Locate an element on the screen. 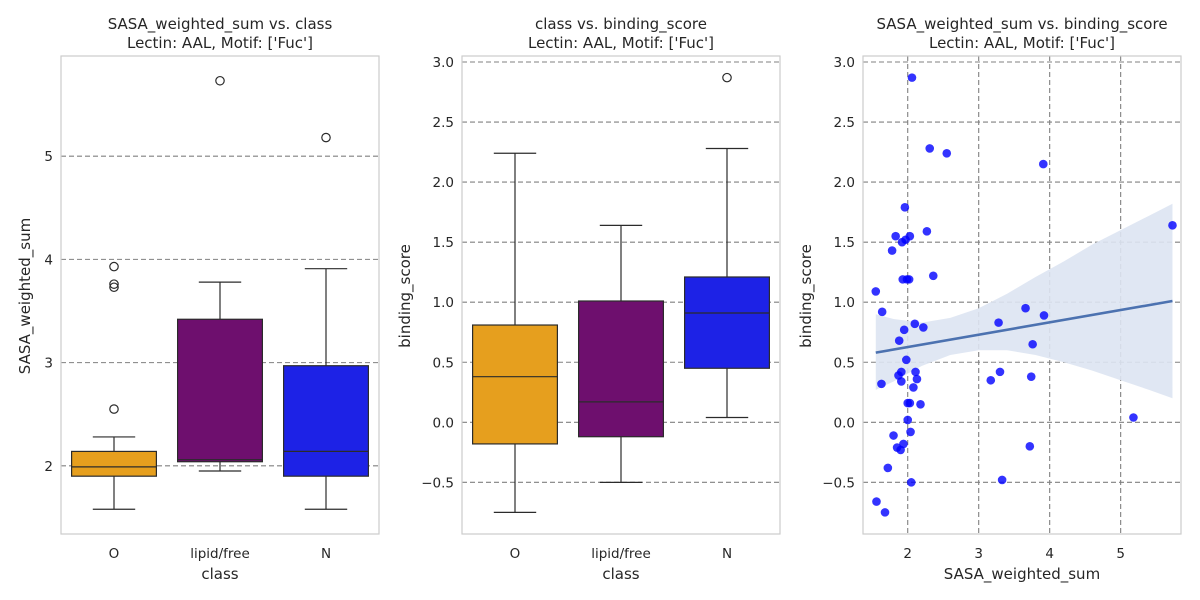 The image size is (1200, 600). x-tick-label: 4 is located at coordinates (1049, 554).